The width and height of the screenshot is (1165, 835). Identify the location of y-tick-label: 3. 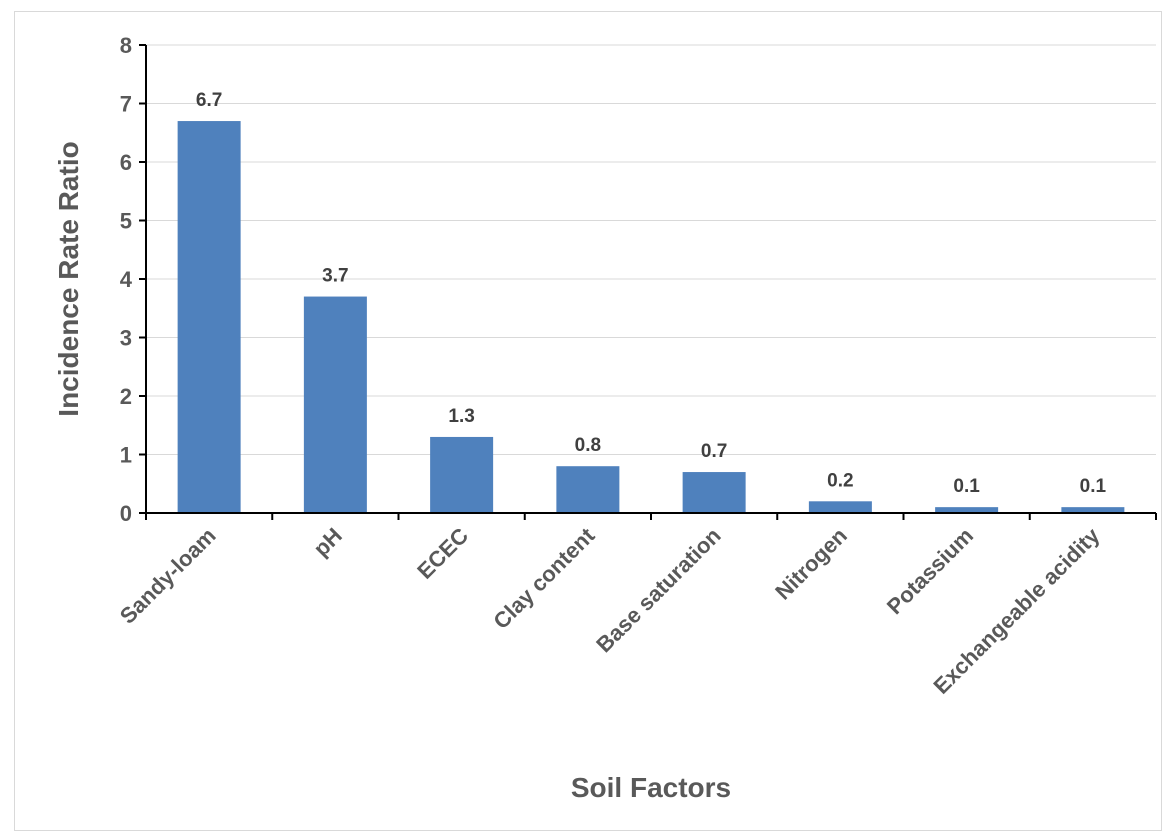
(126, 338).